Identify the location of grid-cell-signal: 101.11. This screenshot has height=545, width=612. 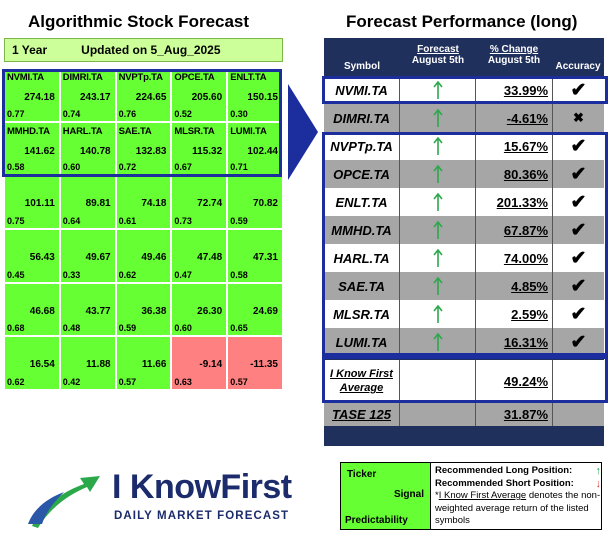
(39, 204).